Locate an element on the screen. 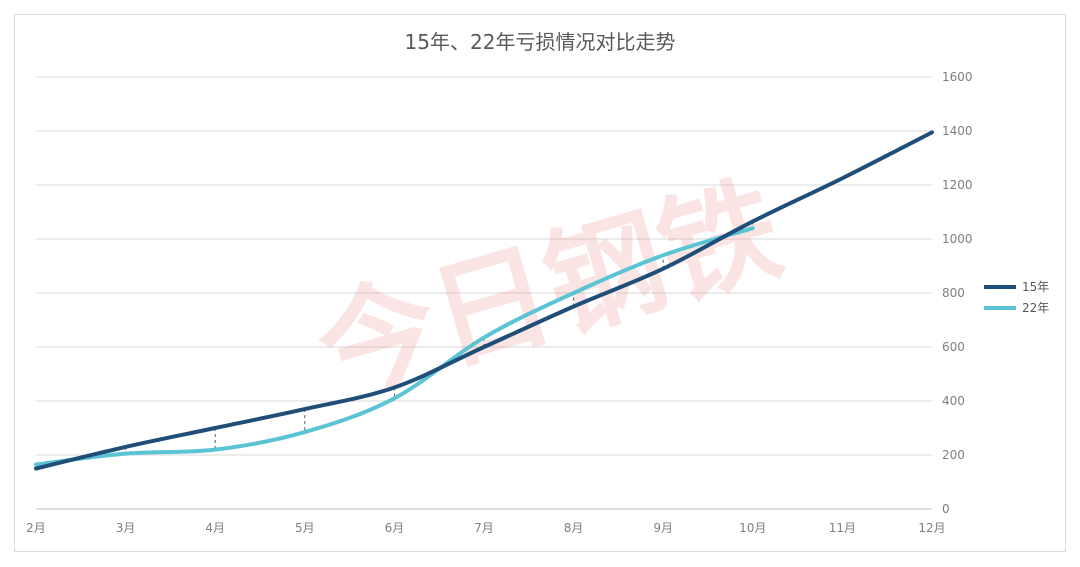  legend-label: 15年 is located at coordinates (1035, 287).